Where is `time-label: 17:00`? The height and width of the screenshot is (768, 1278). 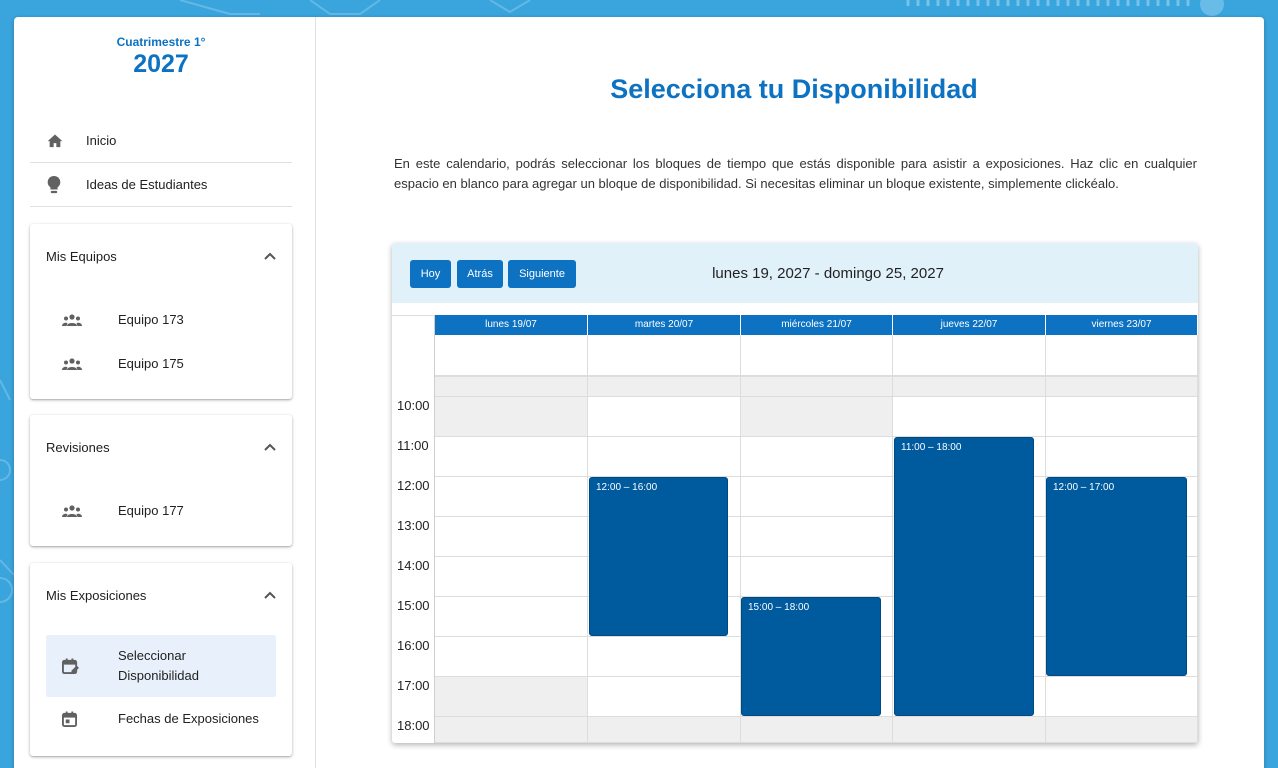
time-label: 17:00 is located at coordinates (413, 685).